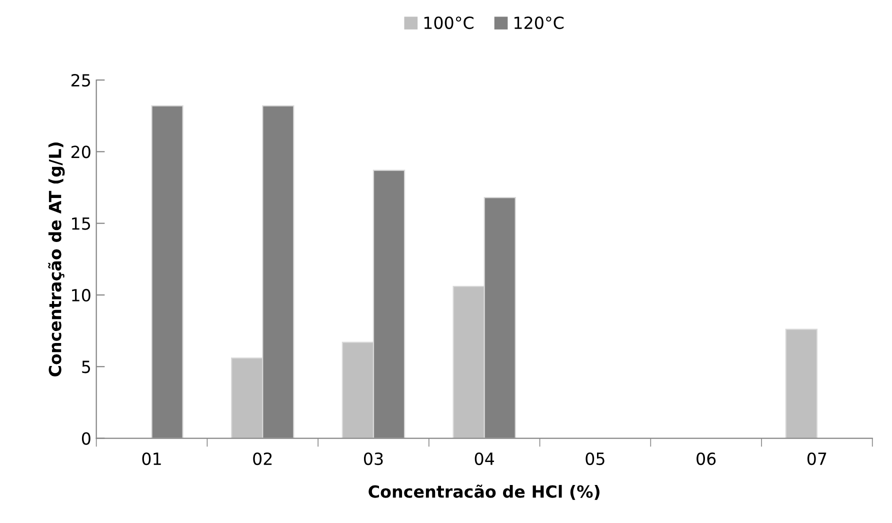 The image size is (892, 523). I want to click on x-tick-label: 06, so click(706, 459).